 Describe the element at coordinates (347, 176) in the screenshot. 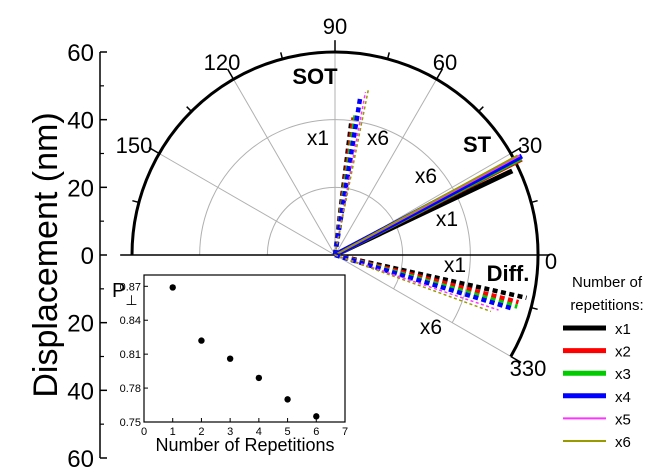

I see `series-line-sot-x4` at that location.